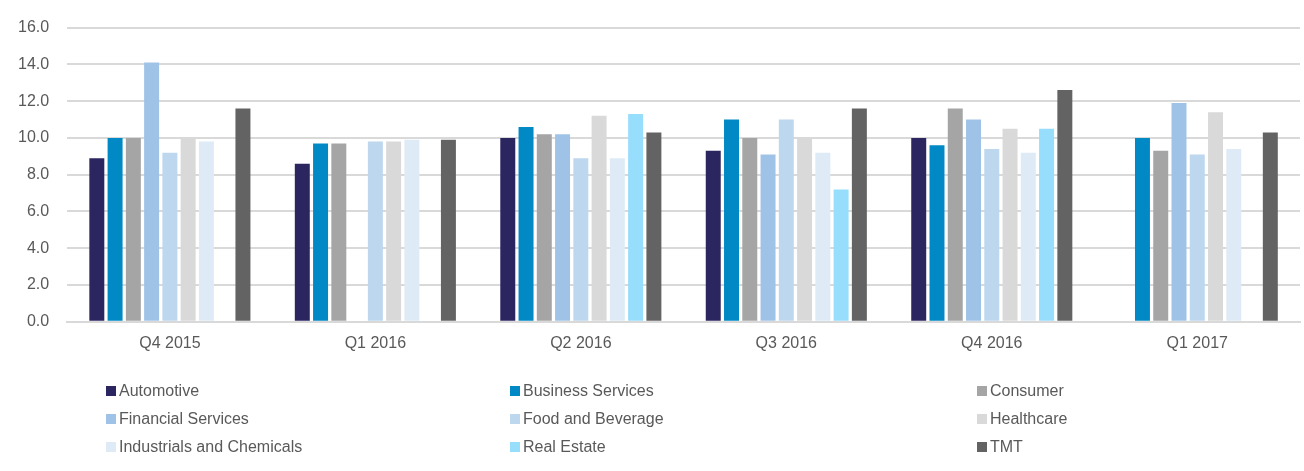  I want to click on y-tick-label: 2.0, so click(38, 284).